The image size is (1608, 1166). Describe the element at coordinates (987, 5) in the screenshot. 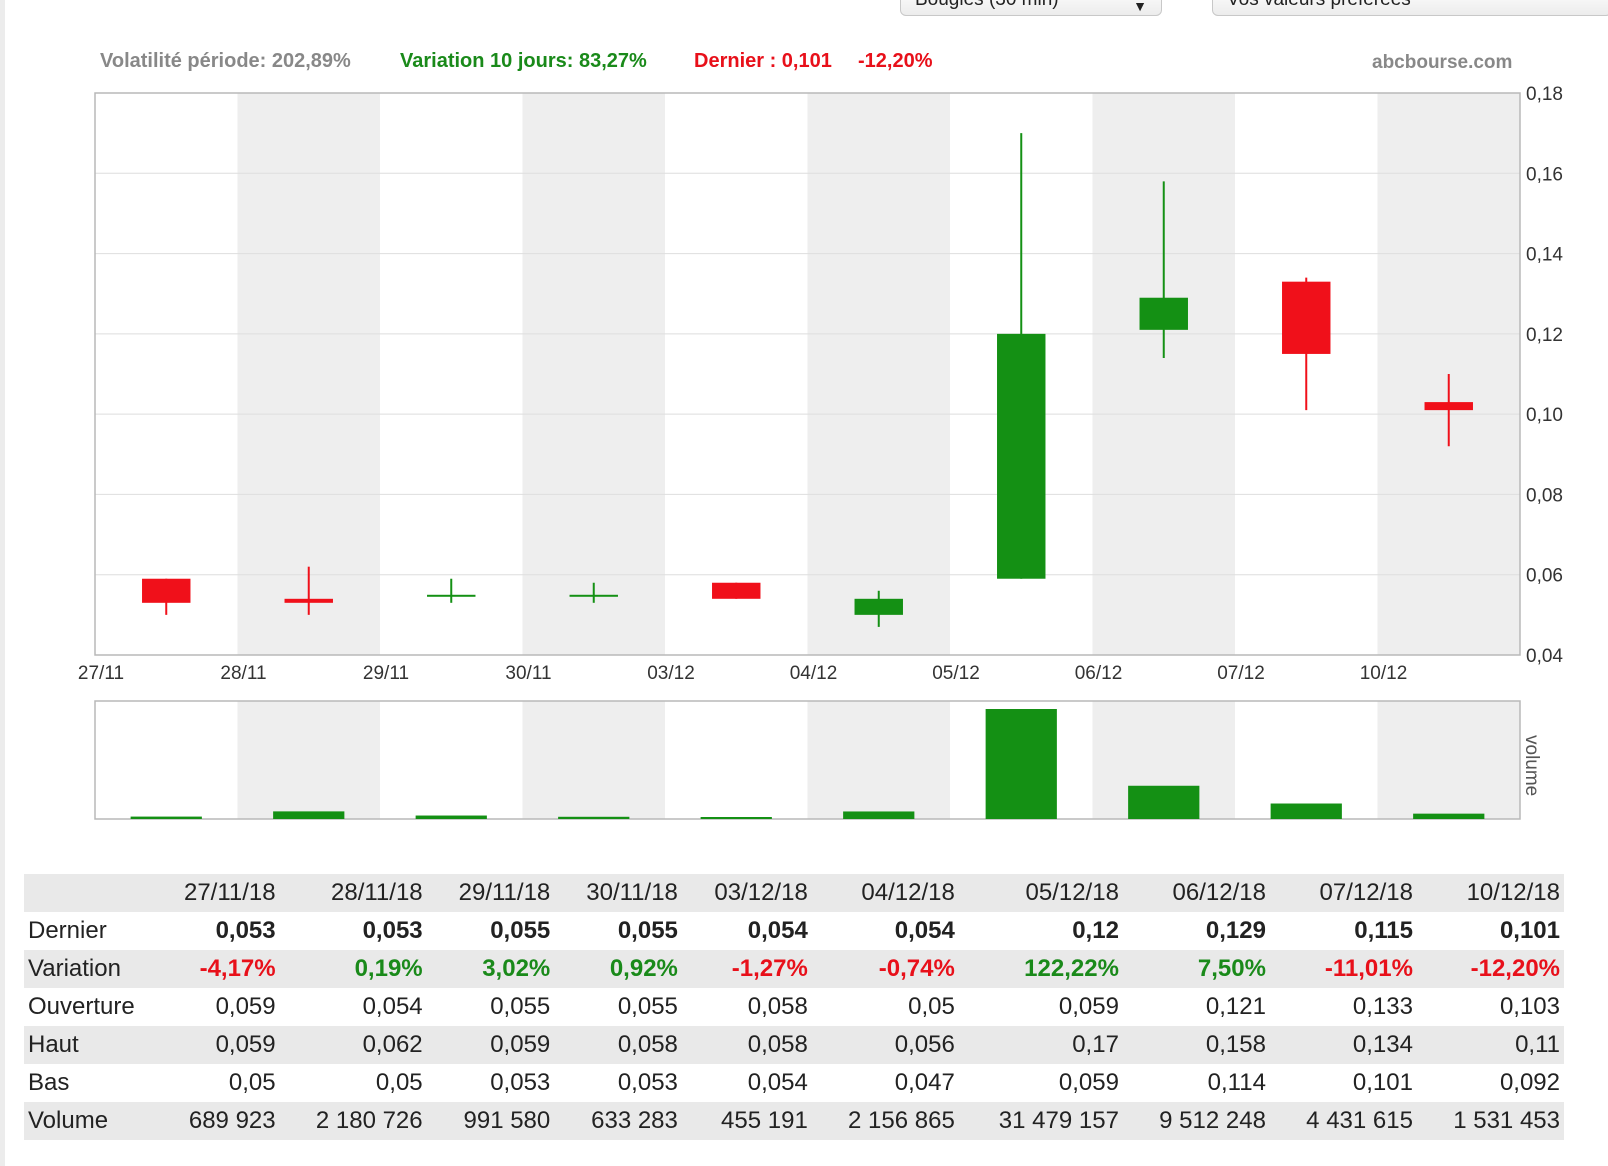

I see `chart-type-select-value: Bougies (30 min)` at that location.